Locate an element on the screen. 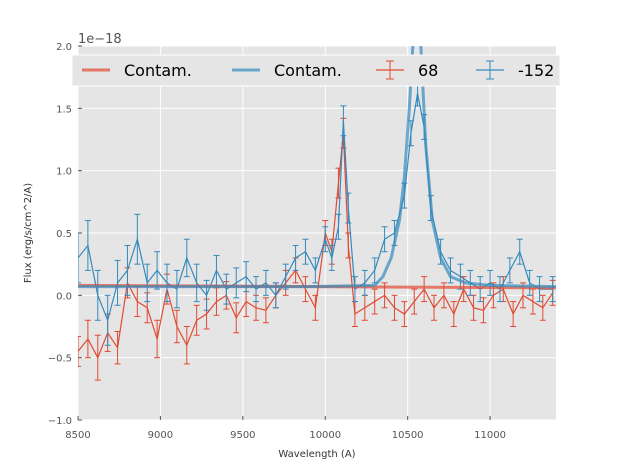  legend: Contam. Contam. 68 -152 is located at coordinates (316, 70).